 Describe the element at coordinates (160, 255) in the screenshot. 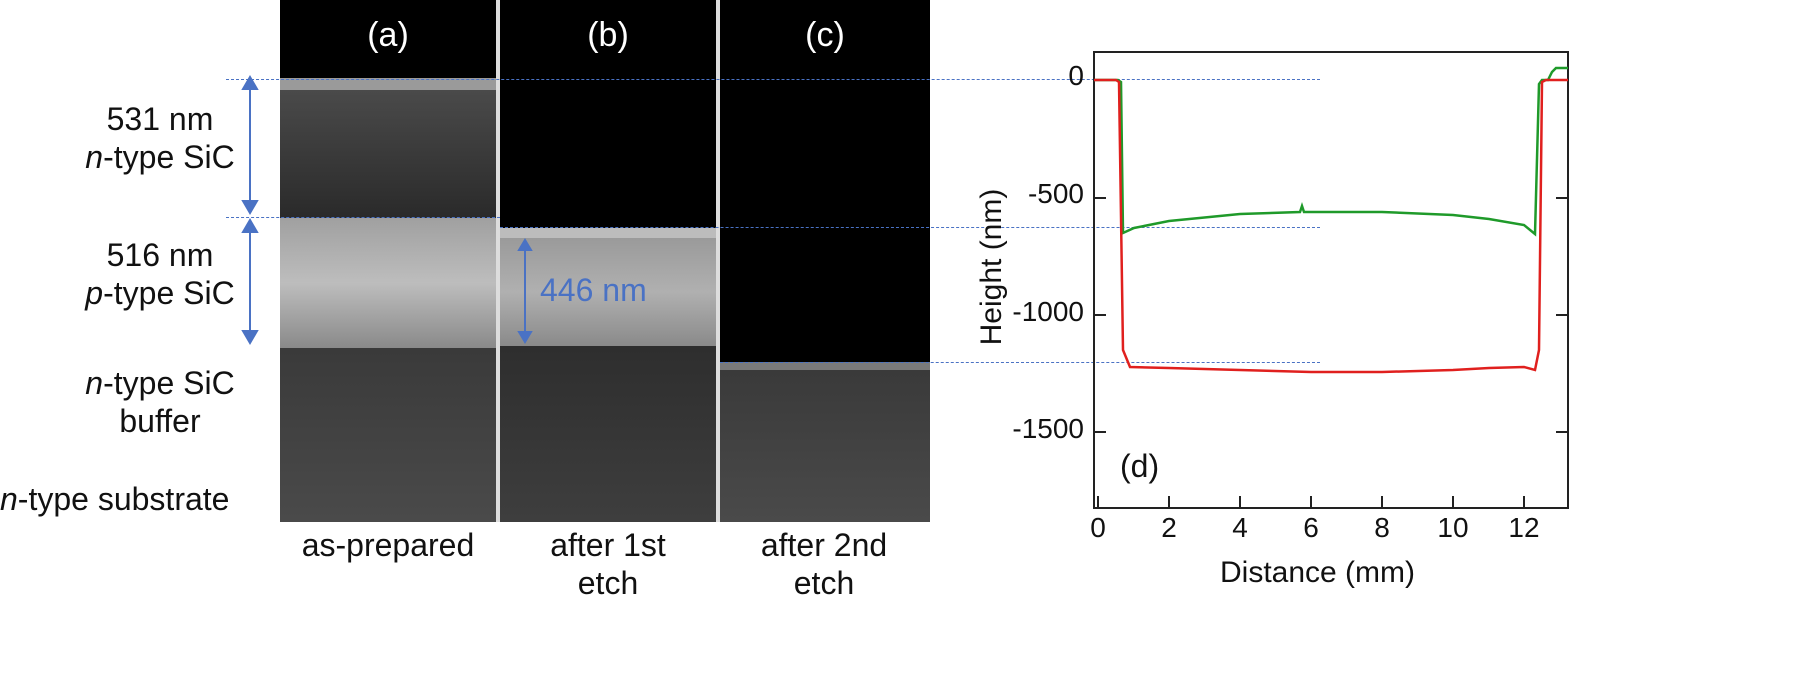

I see `layer2-thickness: 516 nm` at that location.